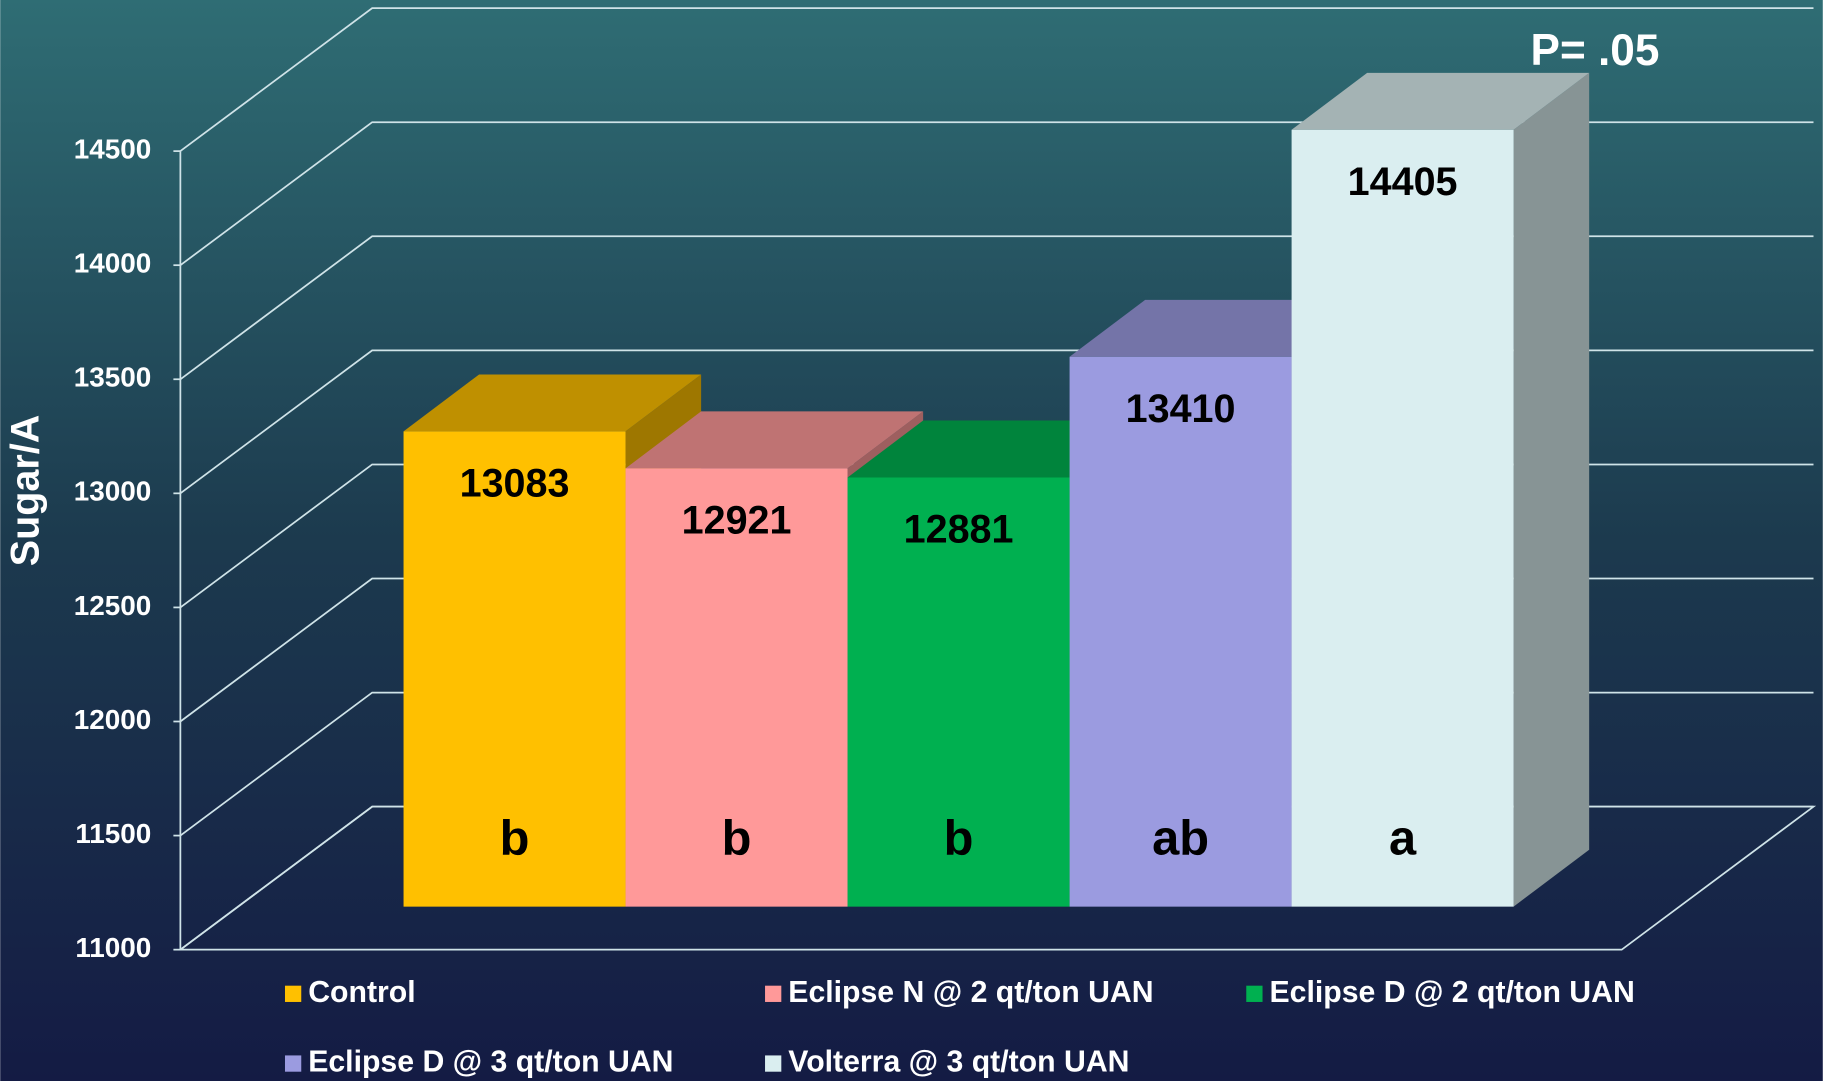  Describe the element at coordinates (1403, 182) in the screenshot. I see `value-label: 14405` at that location.